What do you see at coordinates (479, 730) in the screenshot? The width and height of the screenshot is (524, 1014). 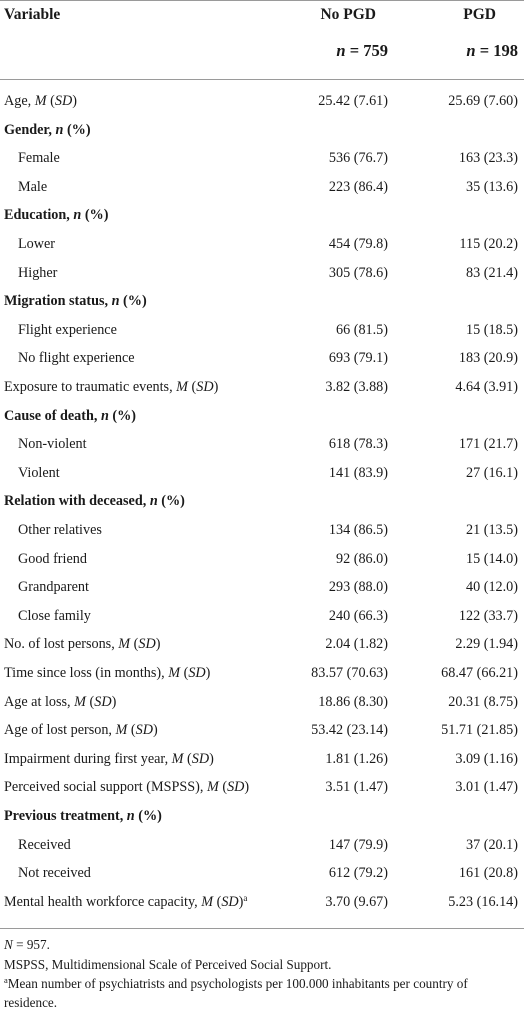 I see `cell-pgd: 51.71 (21.85)` at bounding box center [479, 730].